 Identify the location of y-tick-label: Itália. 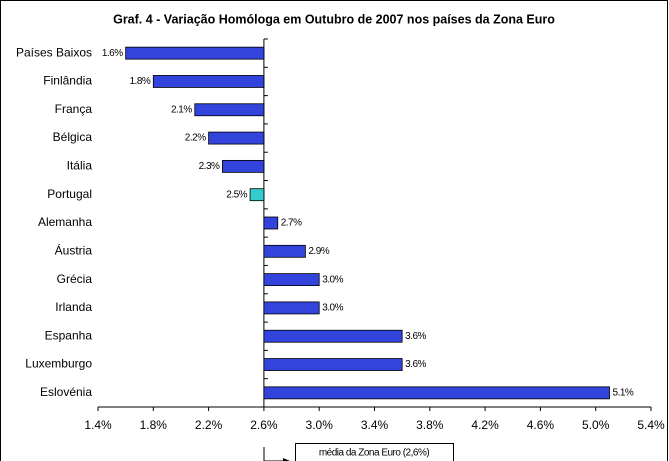
(80, 166).